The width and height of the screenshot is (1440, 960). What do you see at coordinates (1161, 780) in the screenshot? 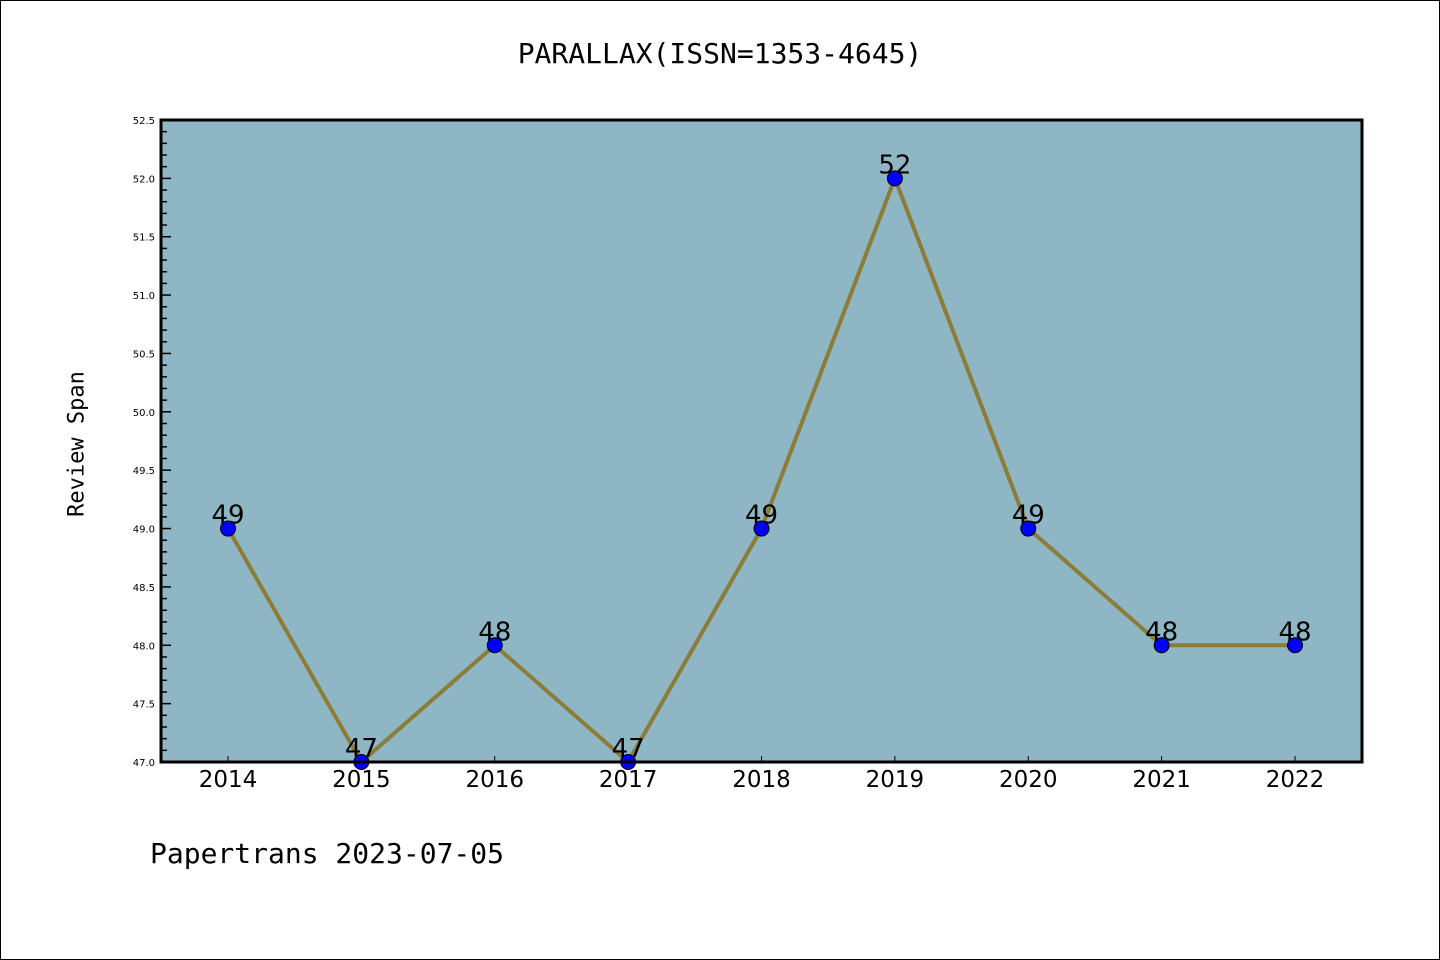
I see `x-tick-label: 2021` at bounding box center [1161, 780].